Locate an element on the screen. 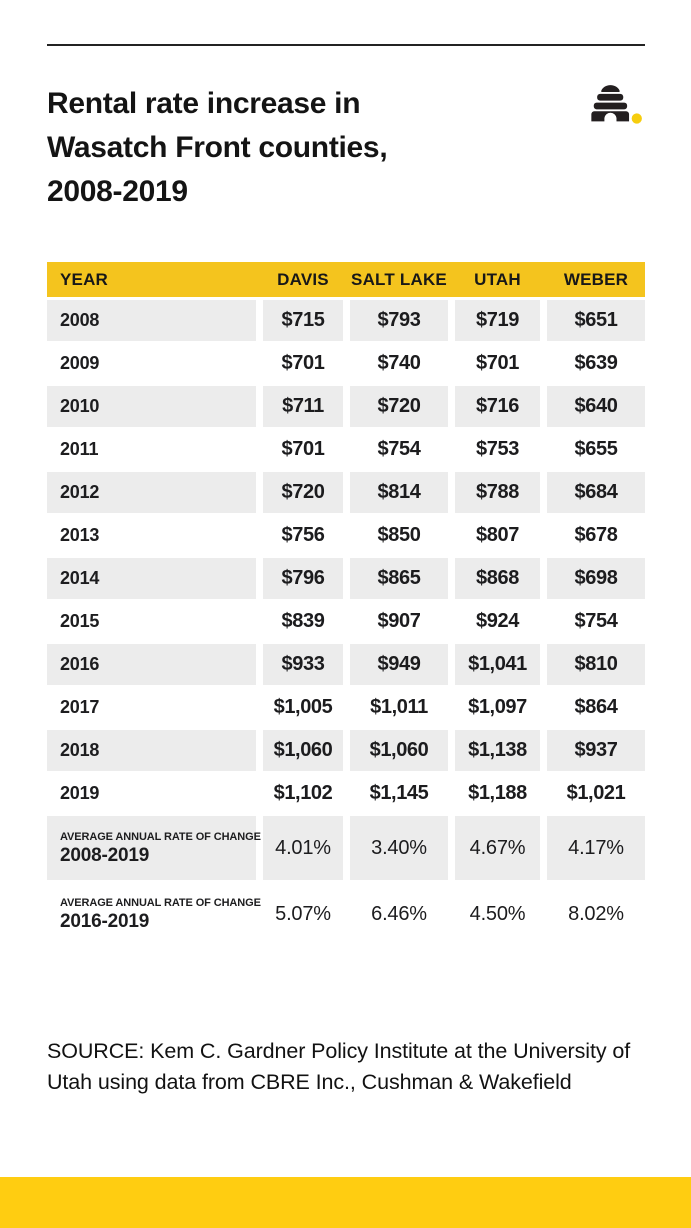 This screenshot has height=1228, width=691. table-row: 2016 $933 $949 $1,041 $810 is located at coordinates (346, 664).